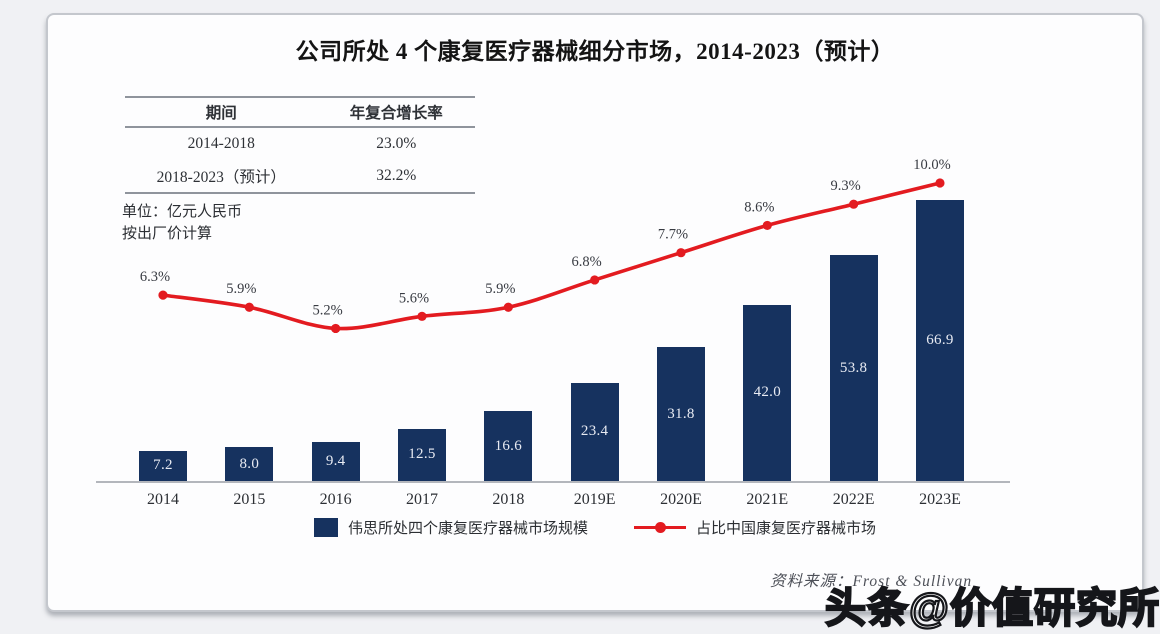 This screenshot has height=634, width=1160. I want to click on cagr-table-row: 2014-2018 23.0%, so click(300, 144).